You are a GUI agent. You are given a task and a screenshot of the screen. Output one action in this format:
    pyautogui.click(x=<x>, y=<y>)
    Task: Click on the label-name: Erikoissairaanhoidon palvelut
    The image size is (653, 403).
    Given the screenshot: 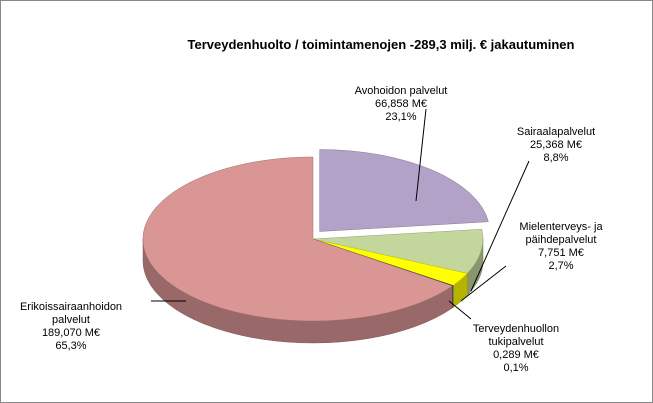 What is the action you would take?
    pyautogui.click(x=71, y=313)
    